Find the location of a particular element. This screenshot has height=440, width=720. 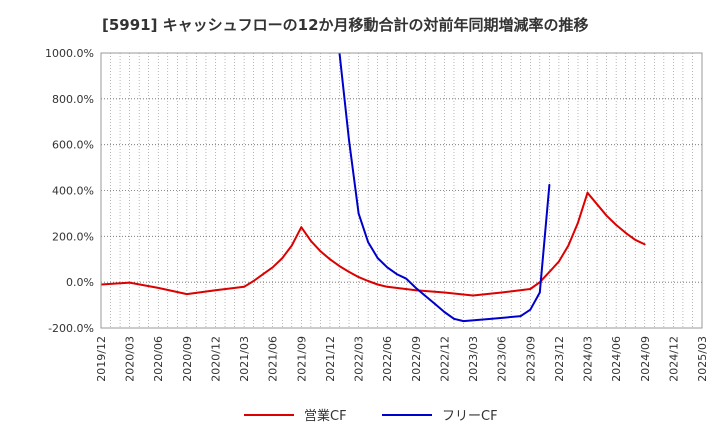

x-tick-label: 2023/09 is located at coordinates (530, 359).